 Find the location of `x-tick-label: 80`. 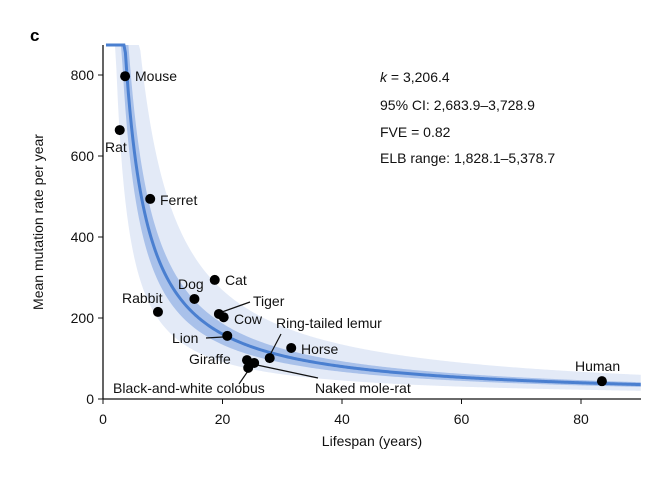

x-tick-label: 80 is located at coordinates (581, 419).